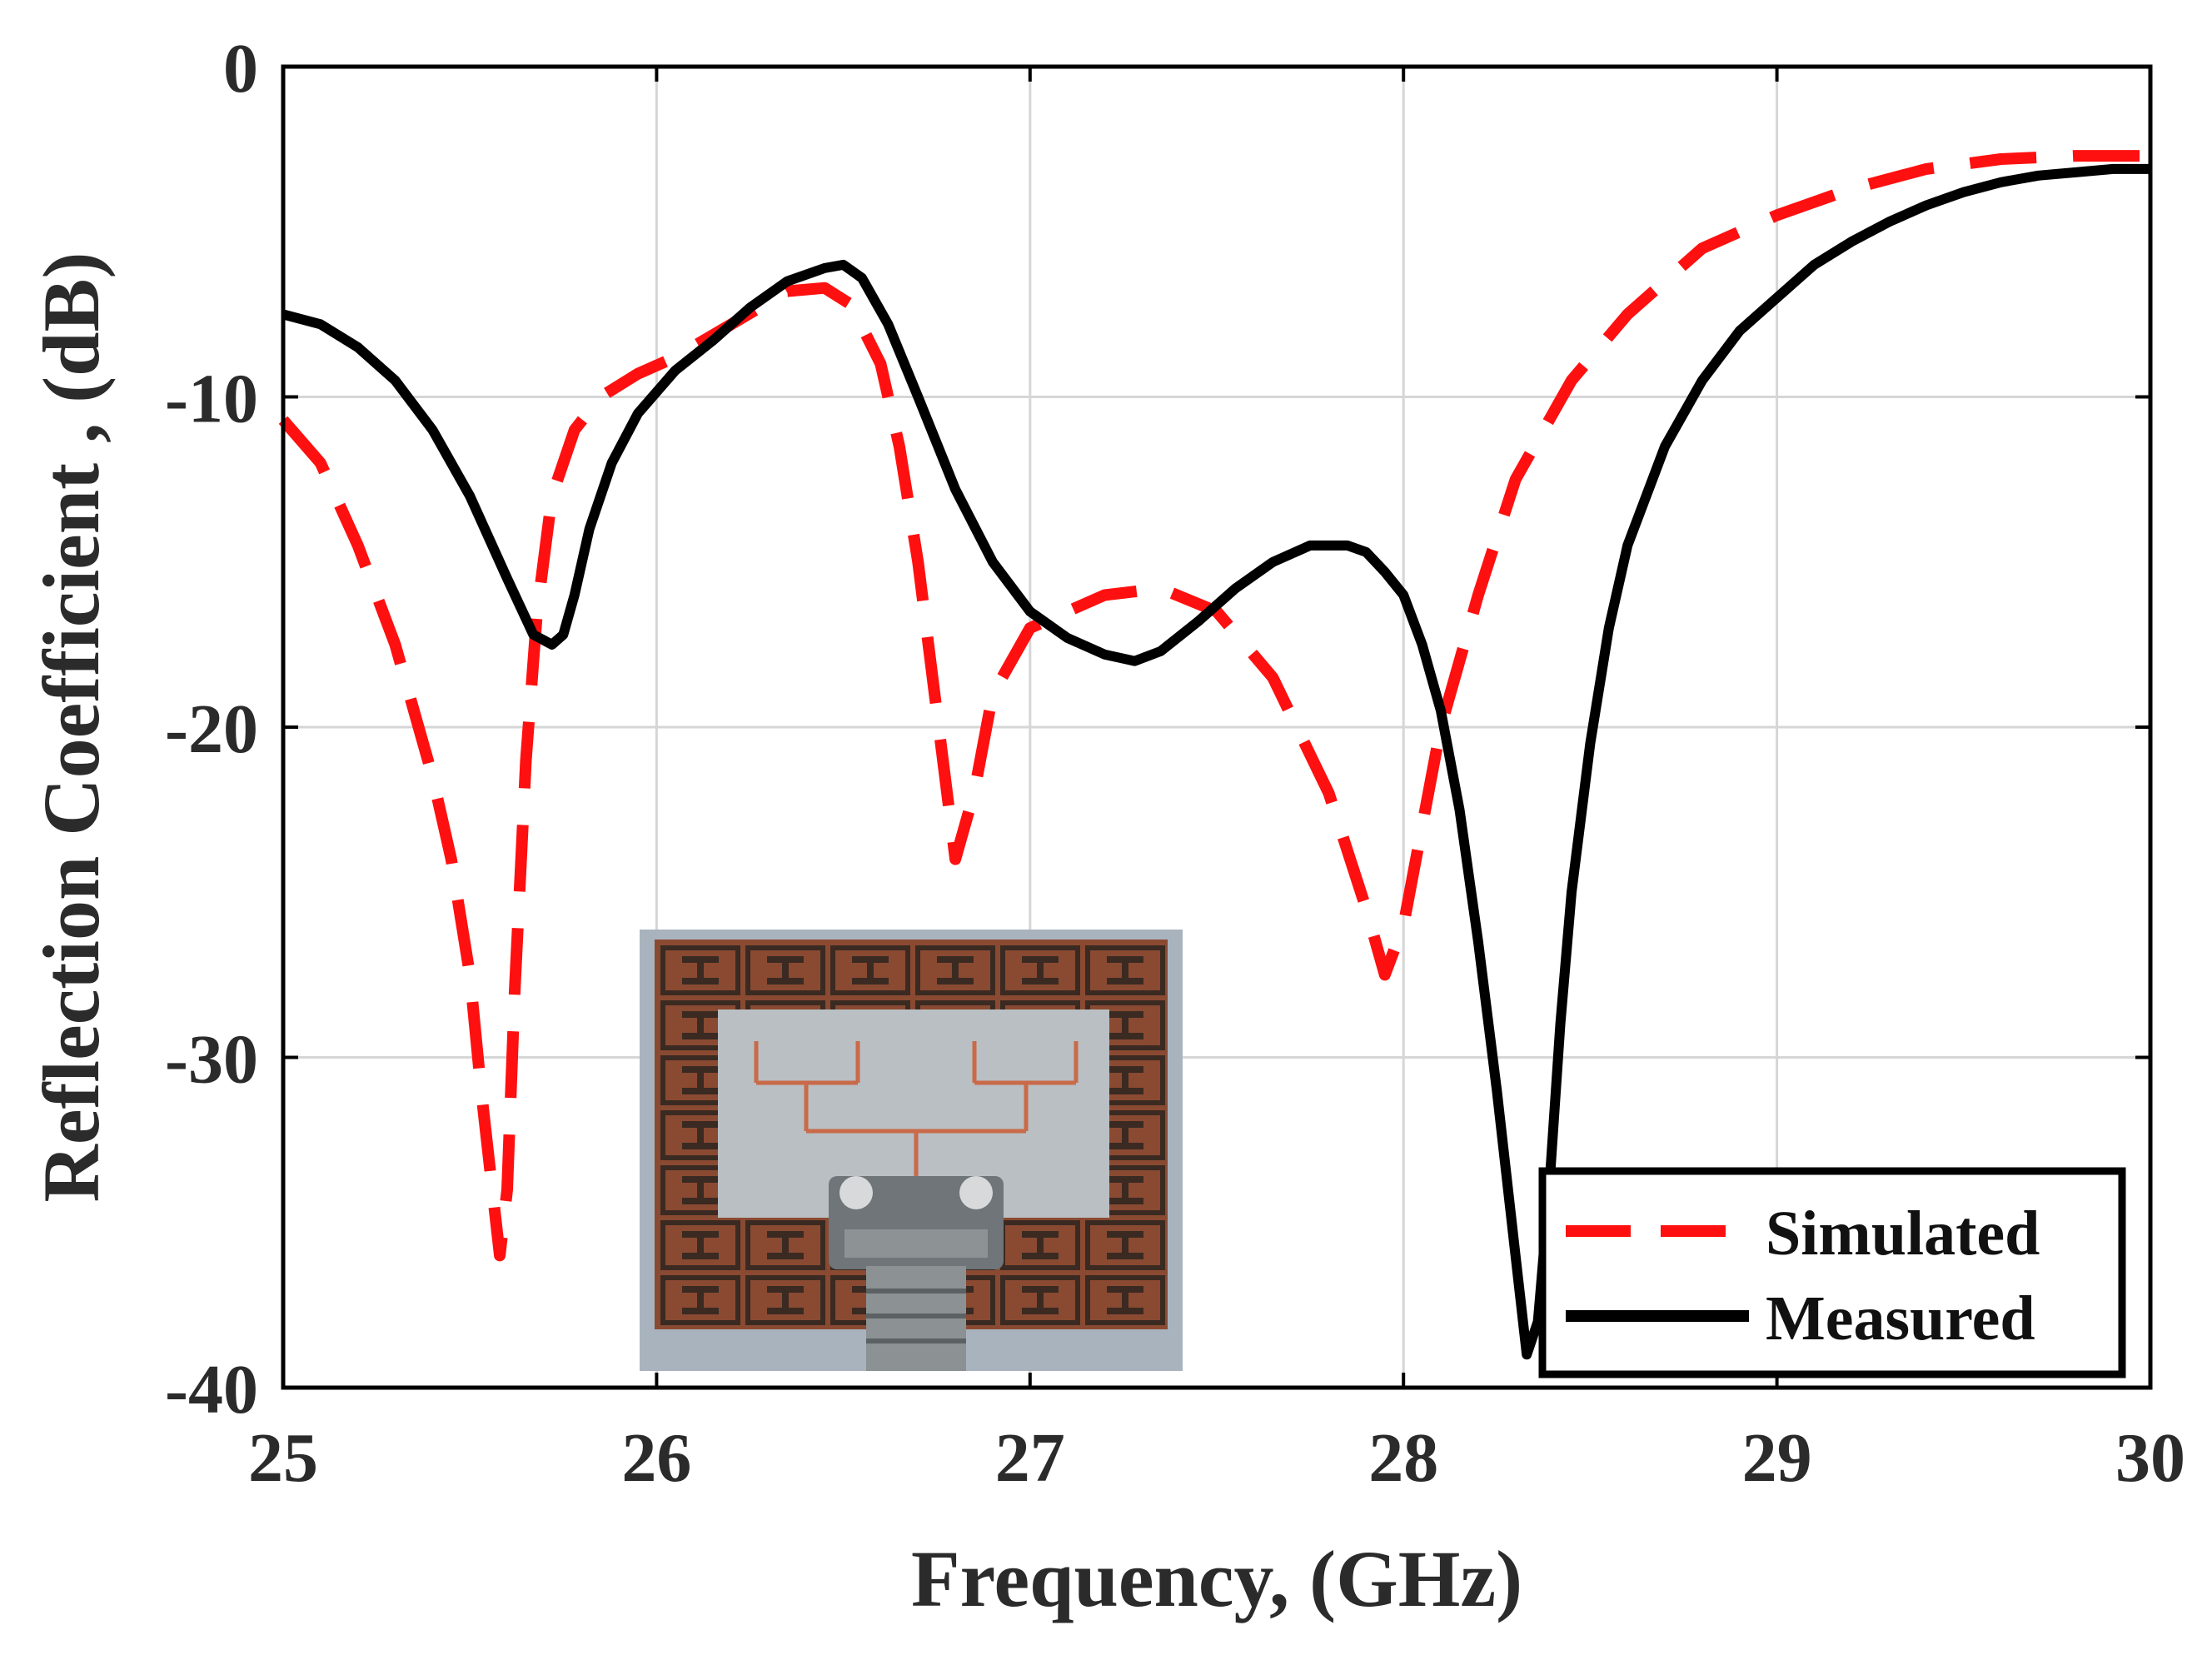  I want to click on x-tick-label: 27, so click(1030, 1458).